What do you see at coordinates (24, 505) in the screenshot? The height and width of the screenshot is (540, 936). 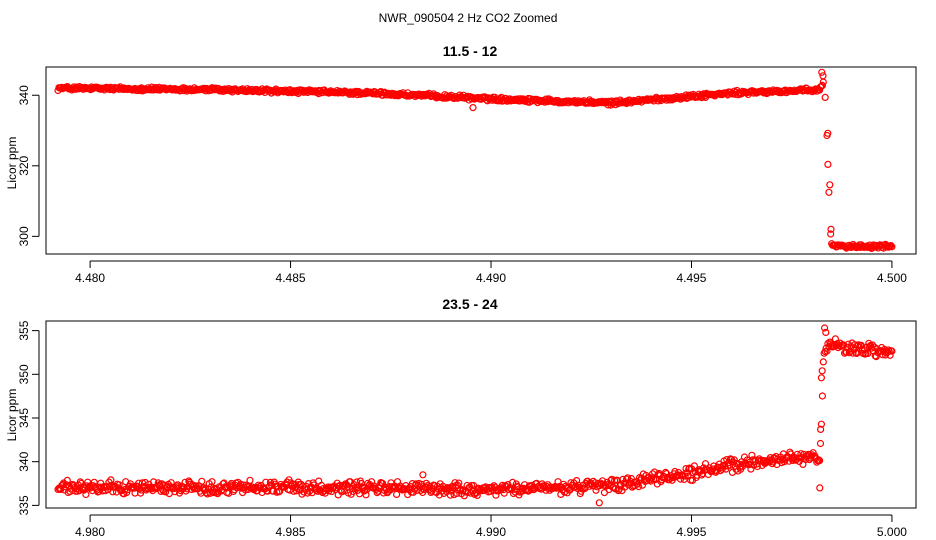 I see `y-tick-label: 335` at bounding box center [24, 505].